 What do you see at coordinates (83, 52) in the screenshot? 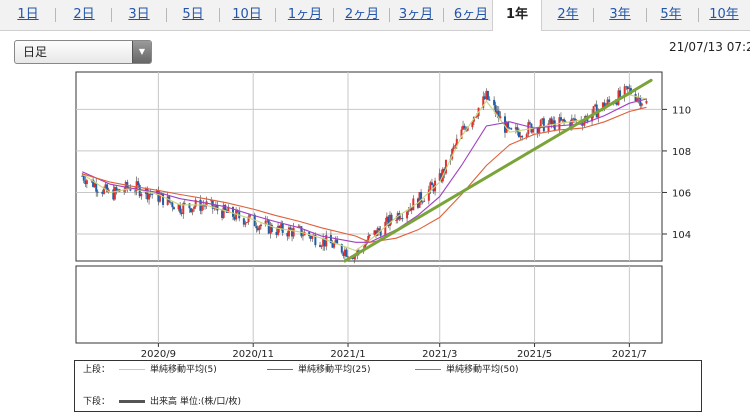
I see `candle-period-select: 日足 ▼` at bounding box center [83, 52].